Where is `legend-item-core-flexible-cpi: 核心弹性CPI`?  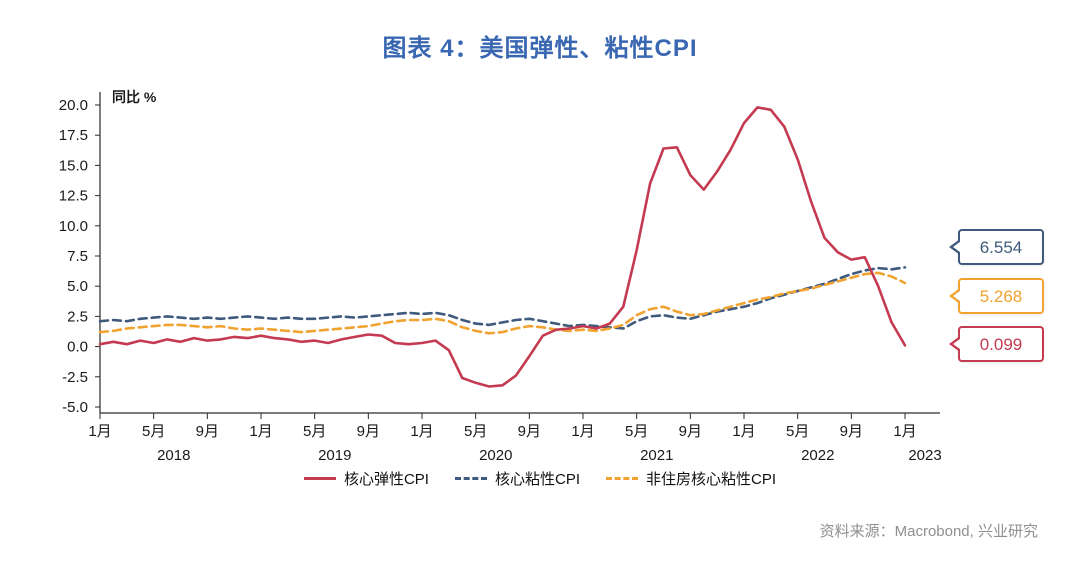 legend-item-core-flexible-cpi: 核心弹性CPI is located at coordinates (366, 478).